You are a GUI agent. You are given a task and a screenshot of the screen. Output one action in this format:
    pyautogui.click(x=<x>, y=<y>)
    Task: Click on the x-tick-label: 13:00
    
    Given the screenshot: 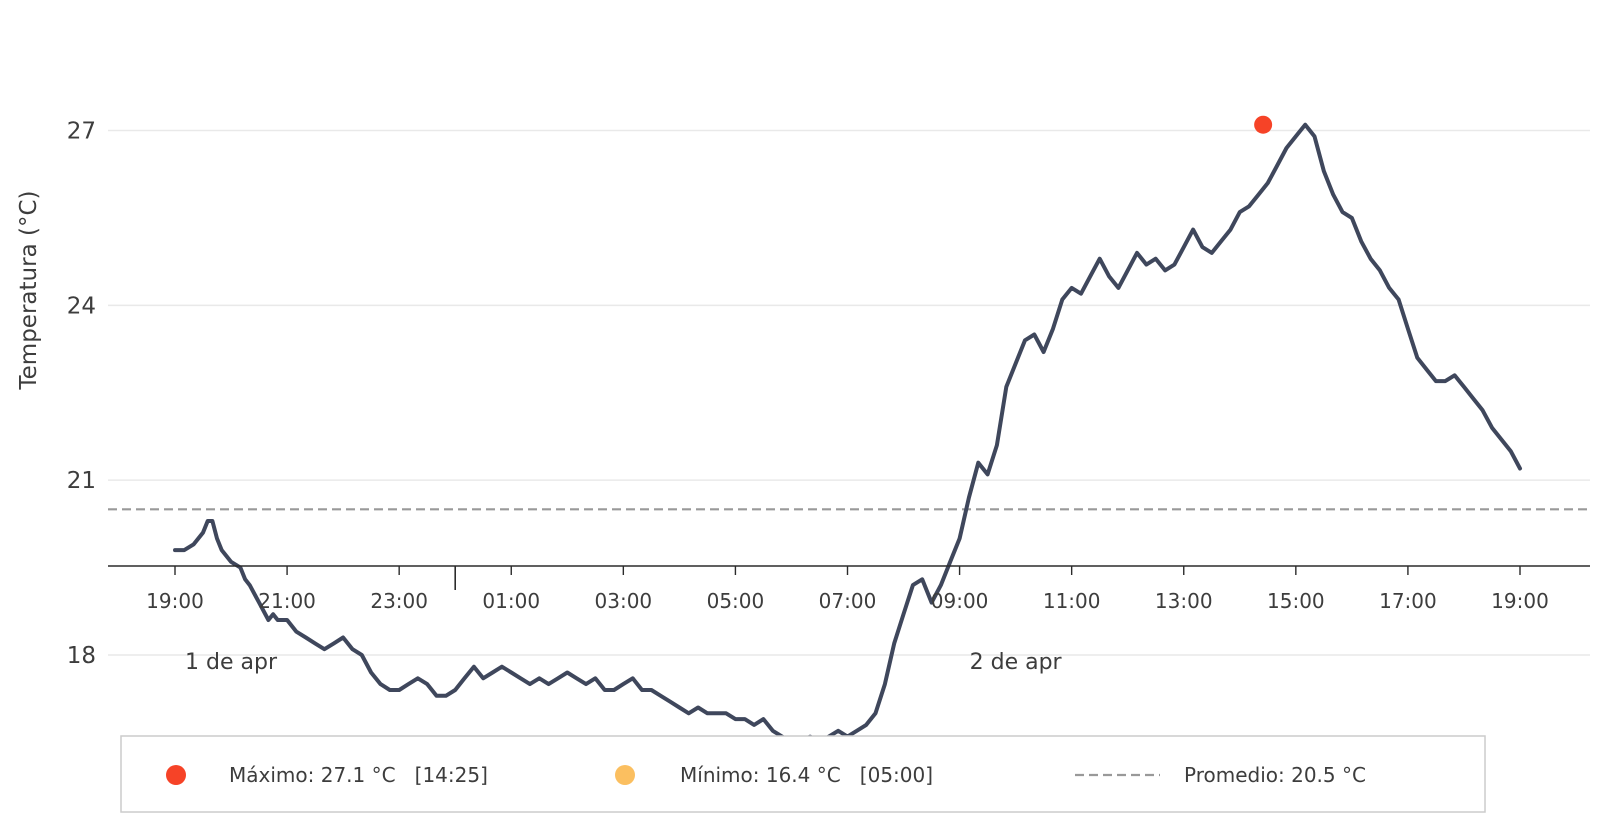 What is the action you would take?
    pyautogui.click(x=1184, y=601)
    